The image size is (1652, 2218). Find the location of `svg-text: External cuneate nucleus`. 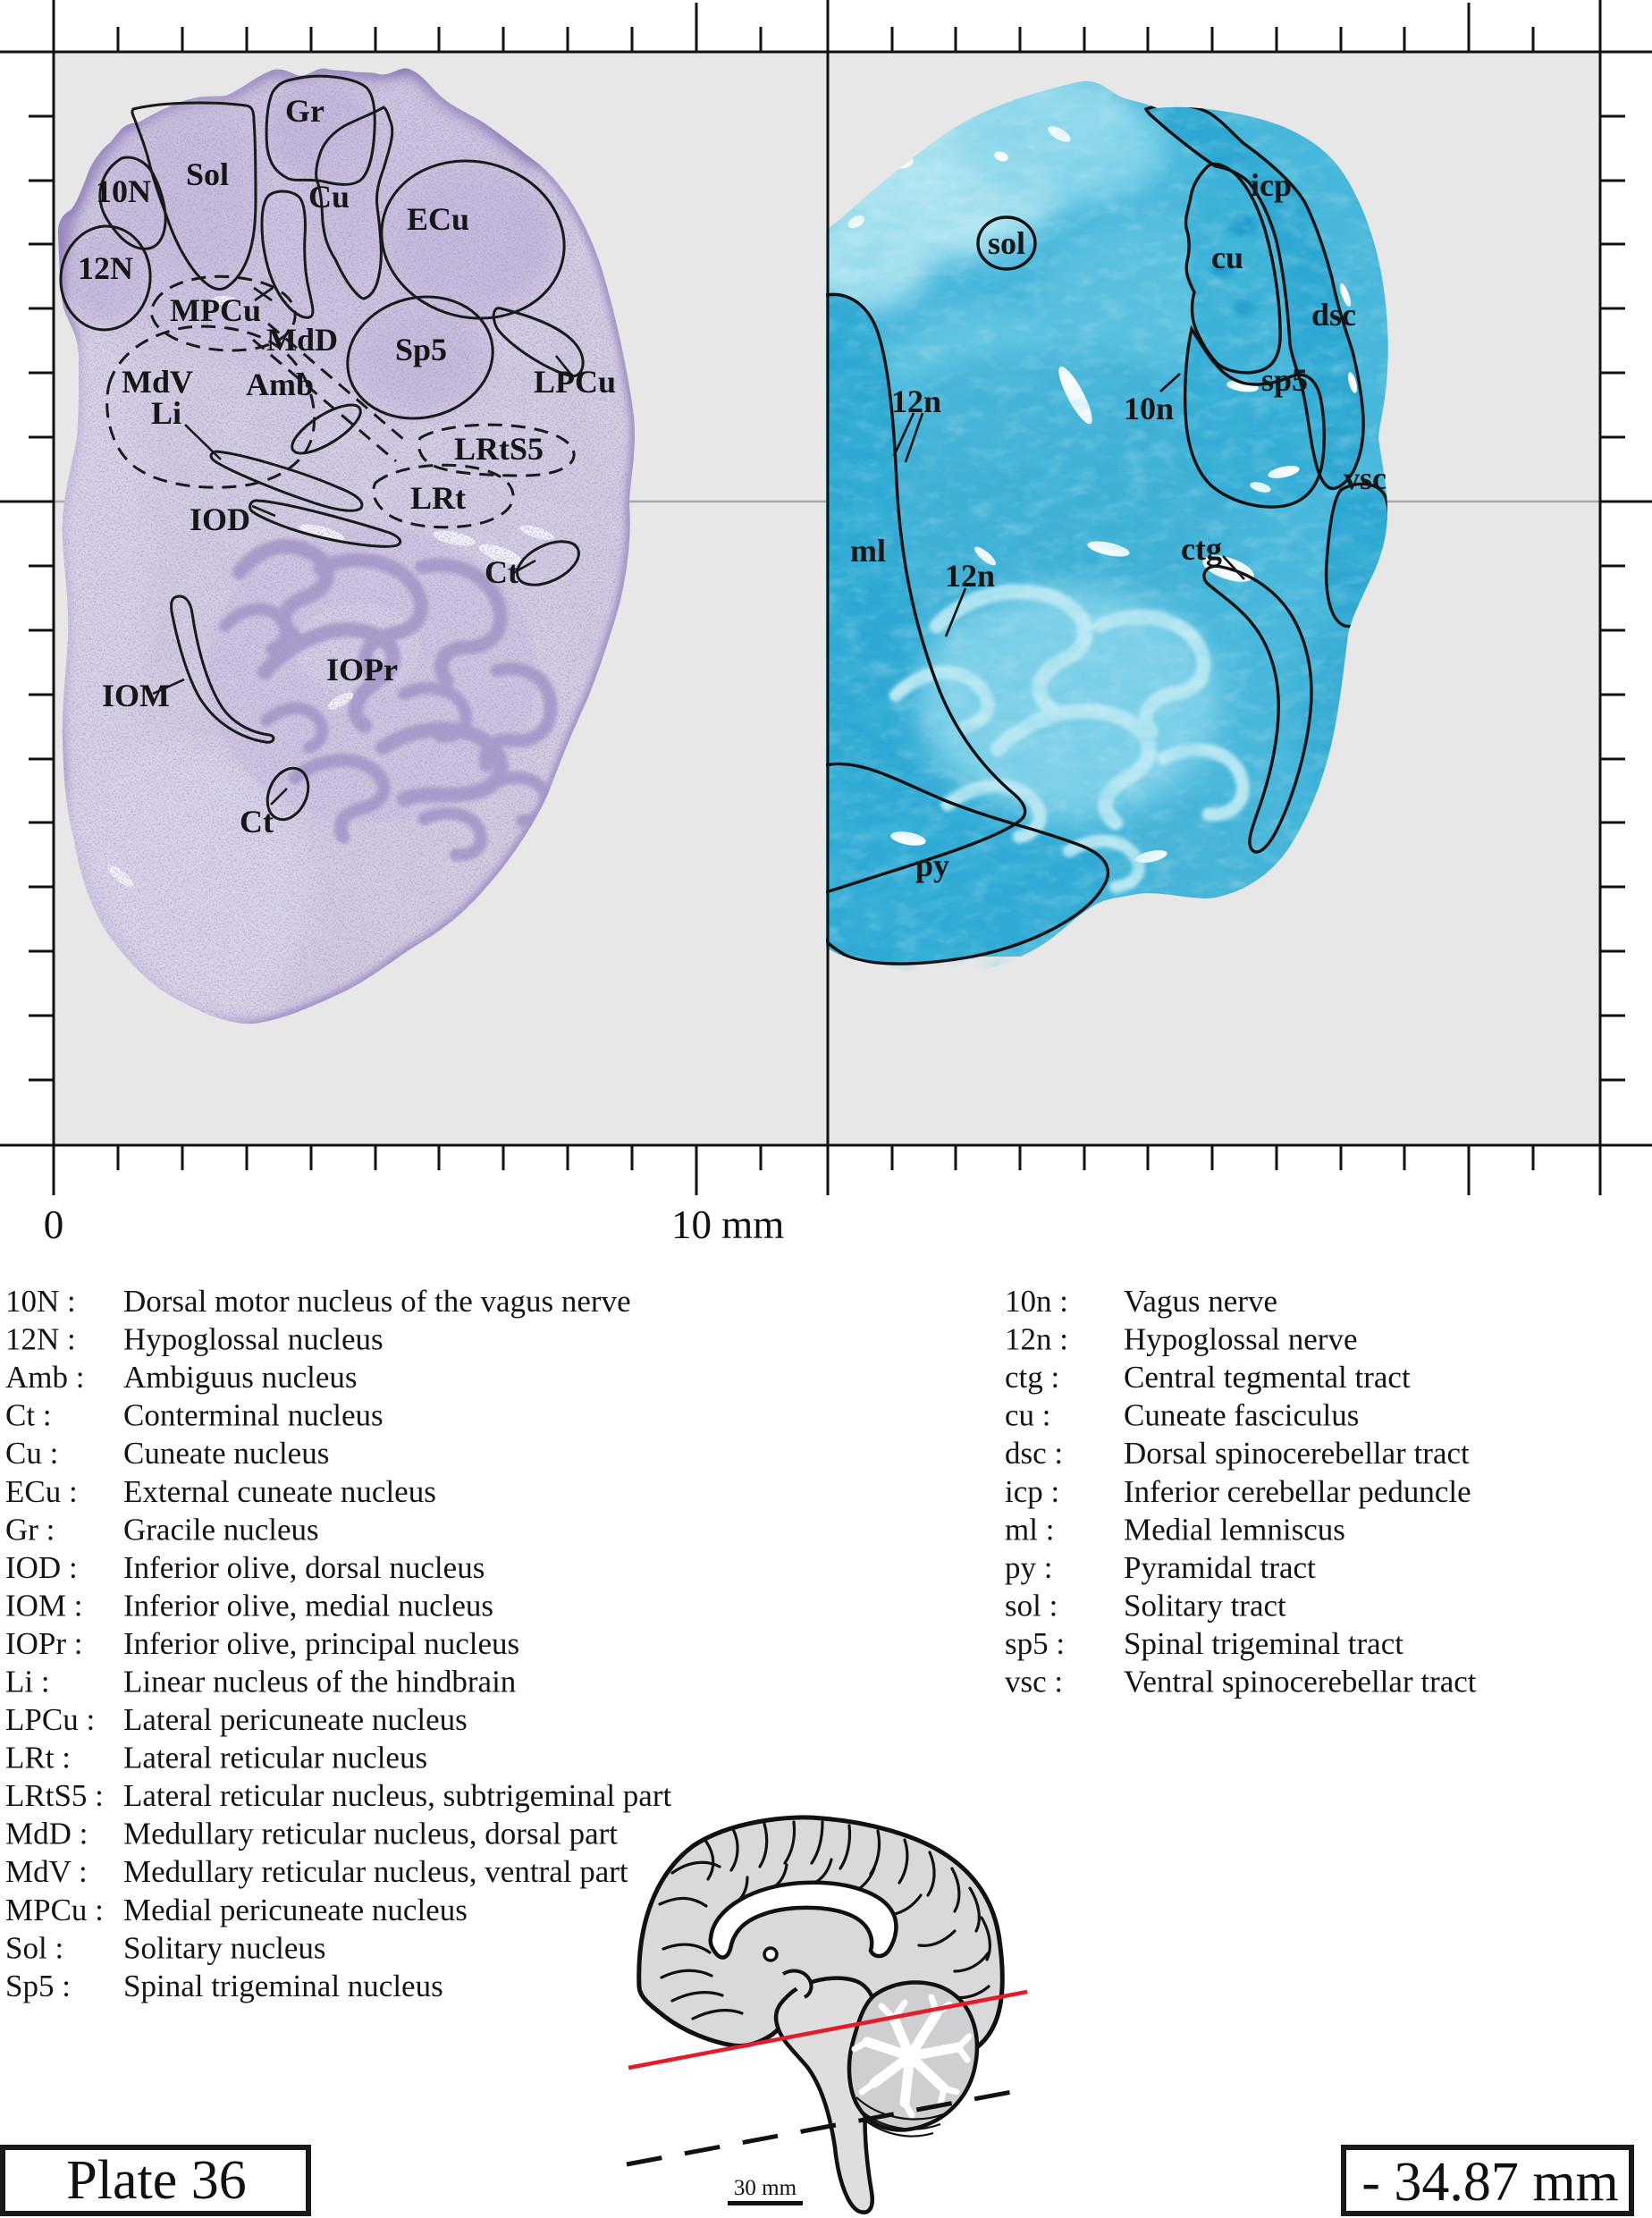

svg-text: External cuneate nucleus is located at coordinates (279, 1492).